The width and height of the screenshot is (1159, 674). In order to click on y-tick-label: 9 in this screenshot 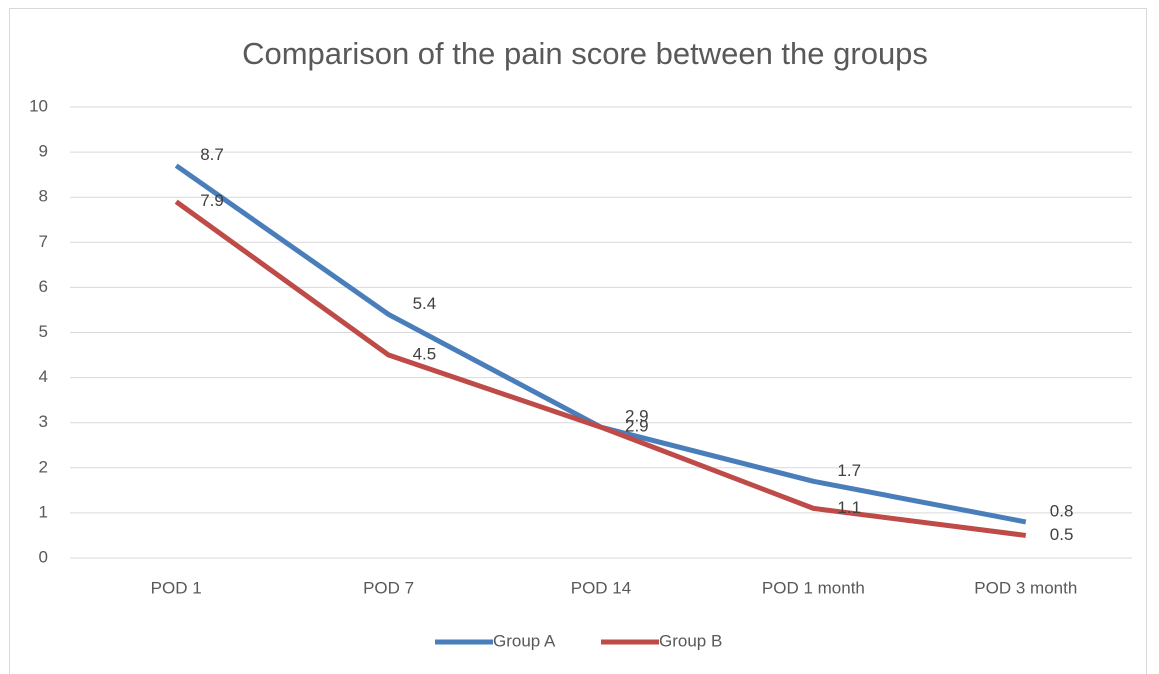, I will do `click(43, 151)`.